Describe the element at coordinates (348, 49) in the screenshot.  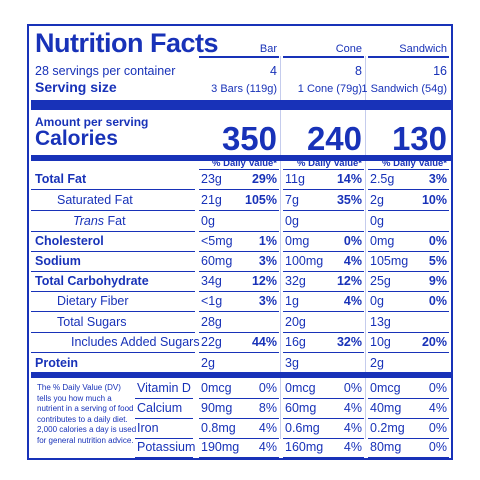
I see `column-name: Cone` at that location.